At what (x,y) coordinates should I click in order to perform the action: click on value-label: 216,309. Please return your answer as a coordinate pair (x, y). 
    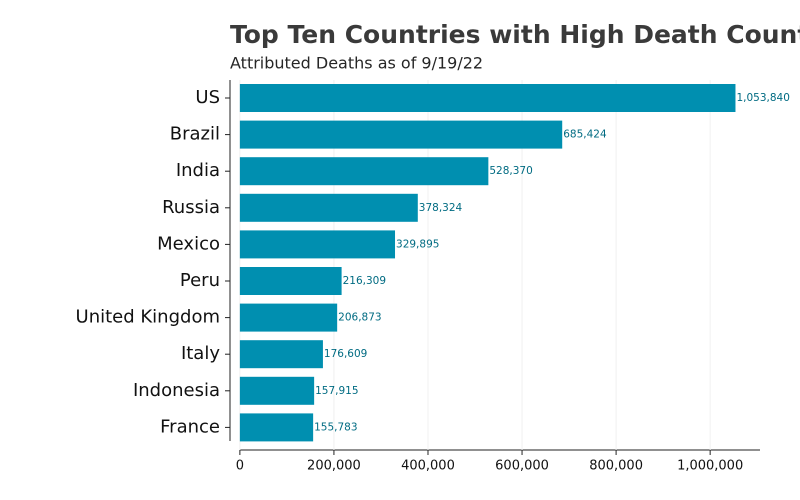
    Looking at the image, I should click on (364, 281).